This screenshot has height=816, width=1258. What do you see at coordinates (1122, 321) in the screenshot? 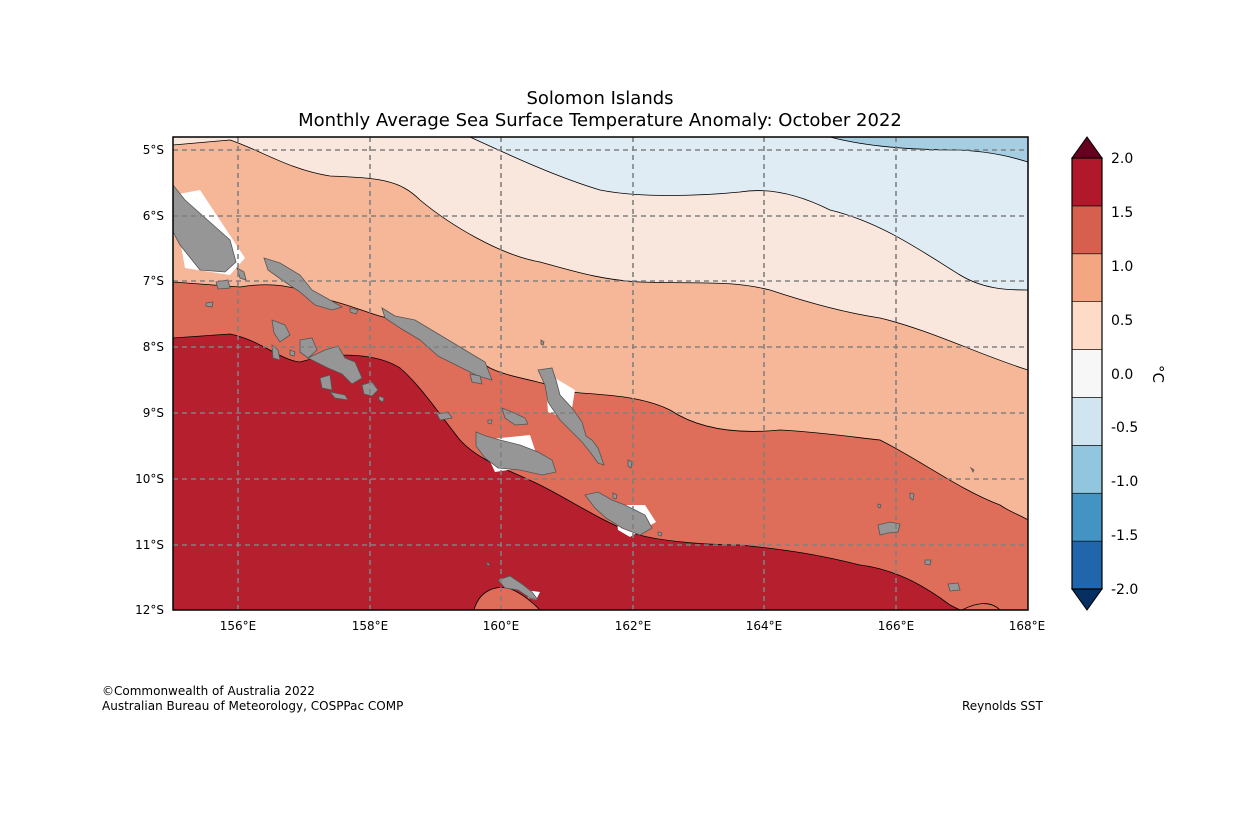
I see `colorbar-label: 0.5` at bounding box center [1122, 321].